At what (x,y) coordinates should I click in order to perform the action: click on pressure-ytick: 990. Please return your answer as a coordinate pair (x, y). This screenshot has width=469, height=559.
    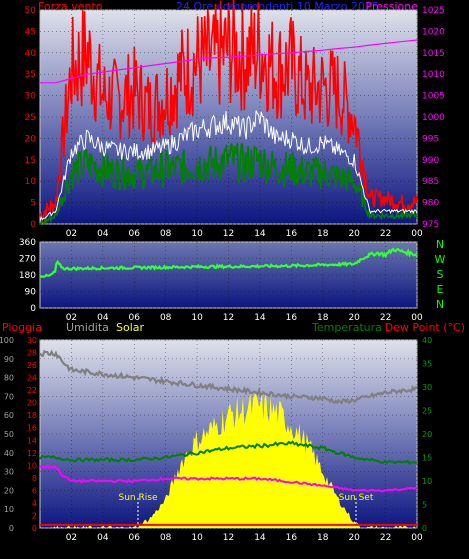
    Looking at the image, I should click on (430, 161).